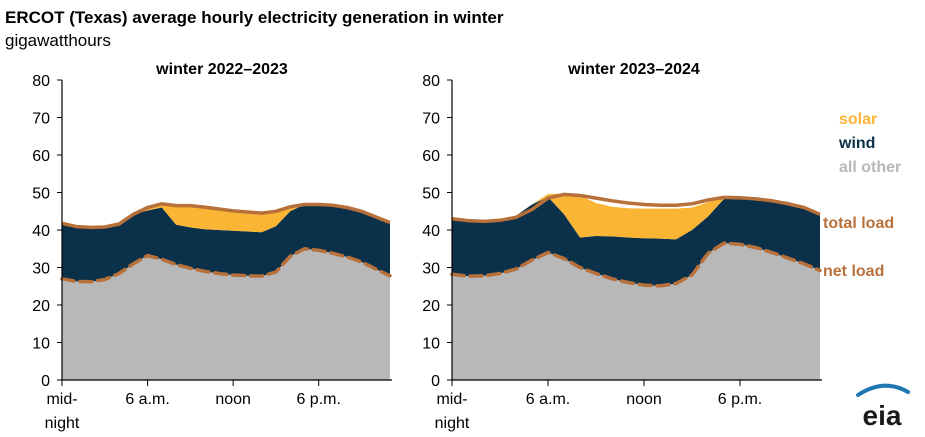 The height and width of the screenshot is (437, 925). What do you see at coordinates (740, 399) in the screenshot?
I see `x-tick-label-6pm-2023-2024: 6 p.m.` at bounding box center [740, 399].